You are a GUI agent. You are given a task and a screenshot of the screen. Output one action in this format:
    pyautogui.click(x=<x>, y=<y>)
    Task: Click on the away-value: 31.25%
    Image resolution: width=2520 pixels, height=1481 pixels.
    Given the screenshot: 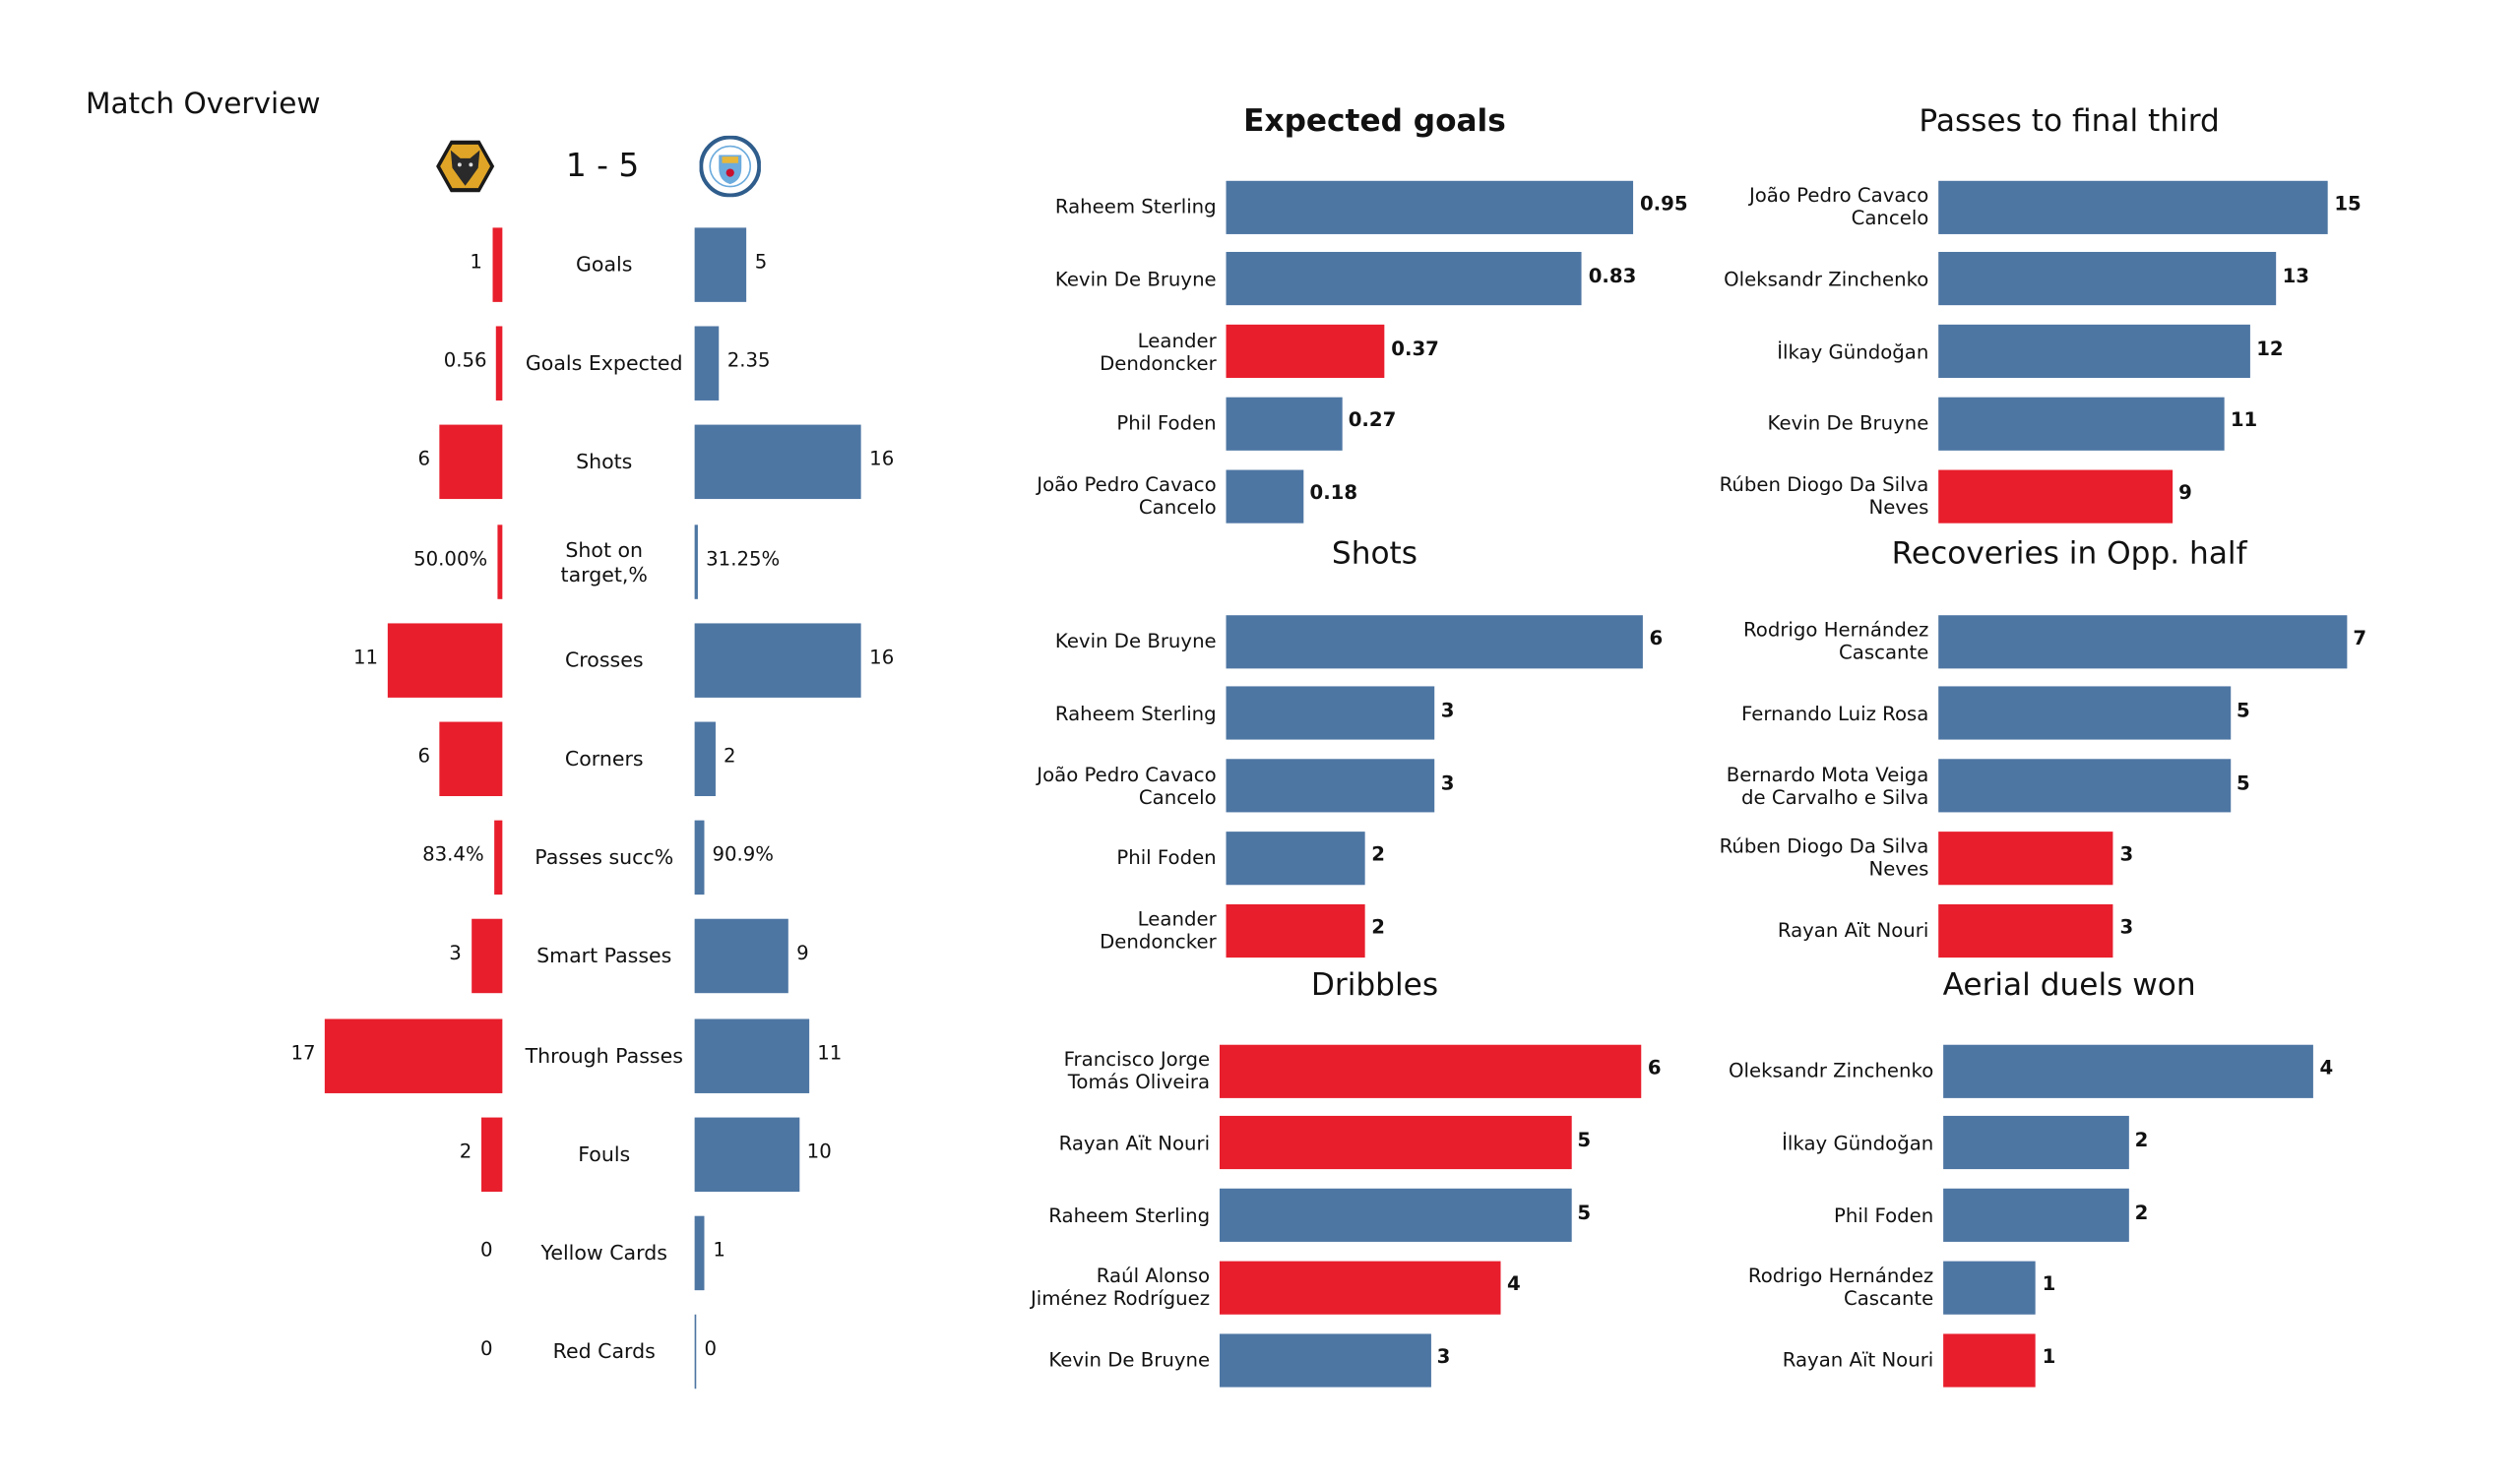 What is the action you would take?
    pyautogui.click(x=743, y=558)
    